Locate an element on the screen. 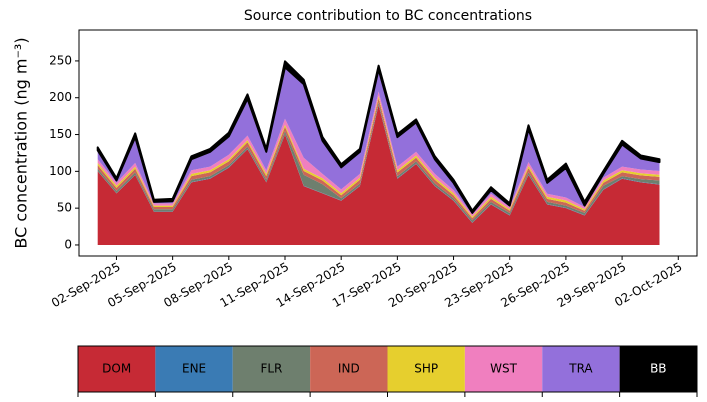 The height and width of the screenshot is (402, 707). legend-label: IND is located at coordinates (349, 369).